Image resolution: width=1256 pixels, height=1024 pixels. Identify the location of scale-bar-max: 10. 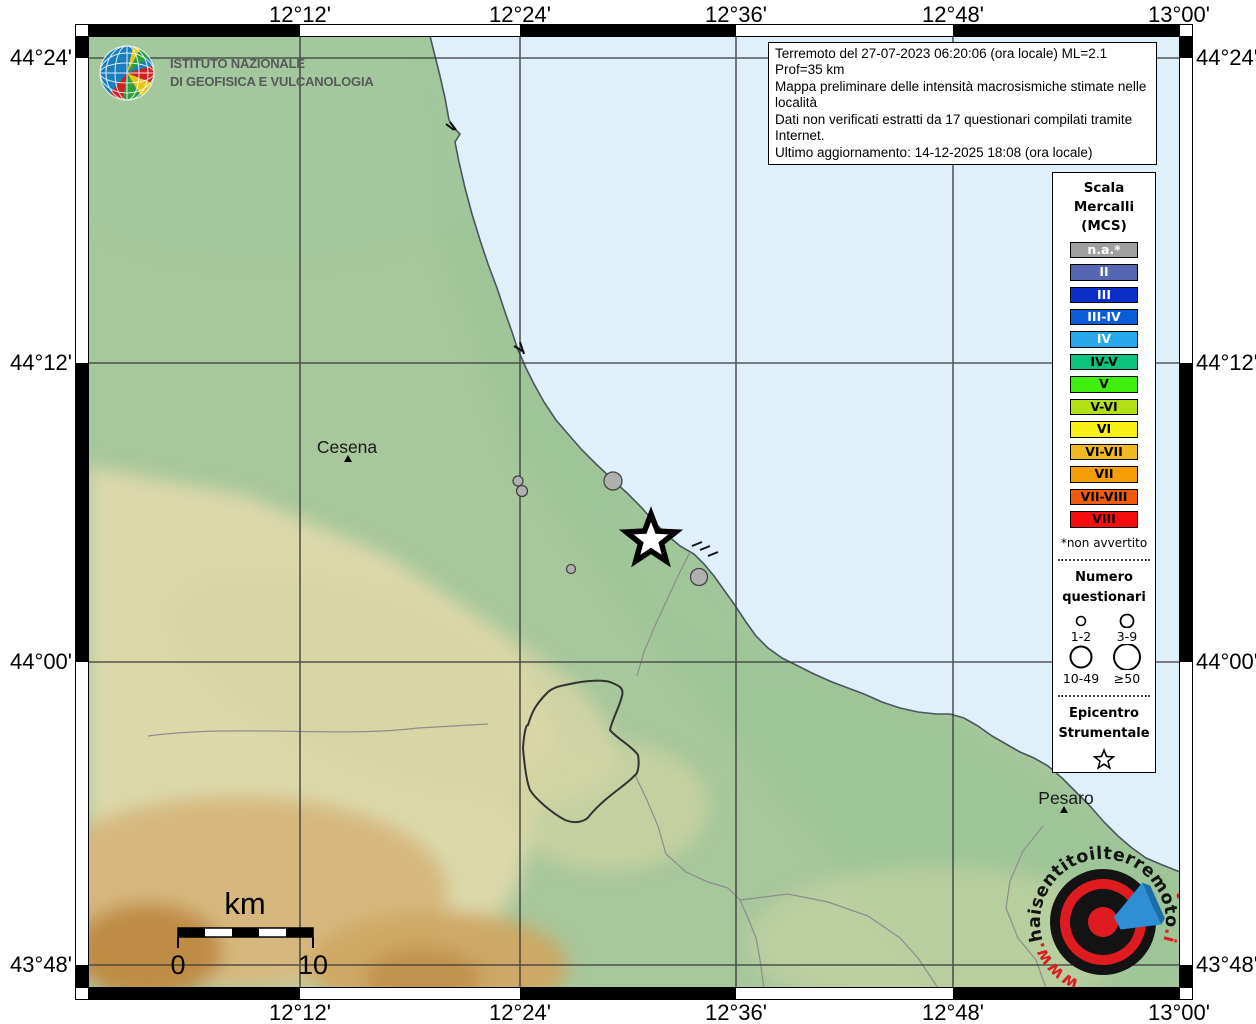
(313, 965).